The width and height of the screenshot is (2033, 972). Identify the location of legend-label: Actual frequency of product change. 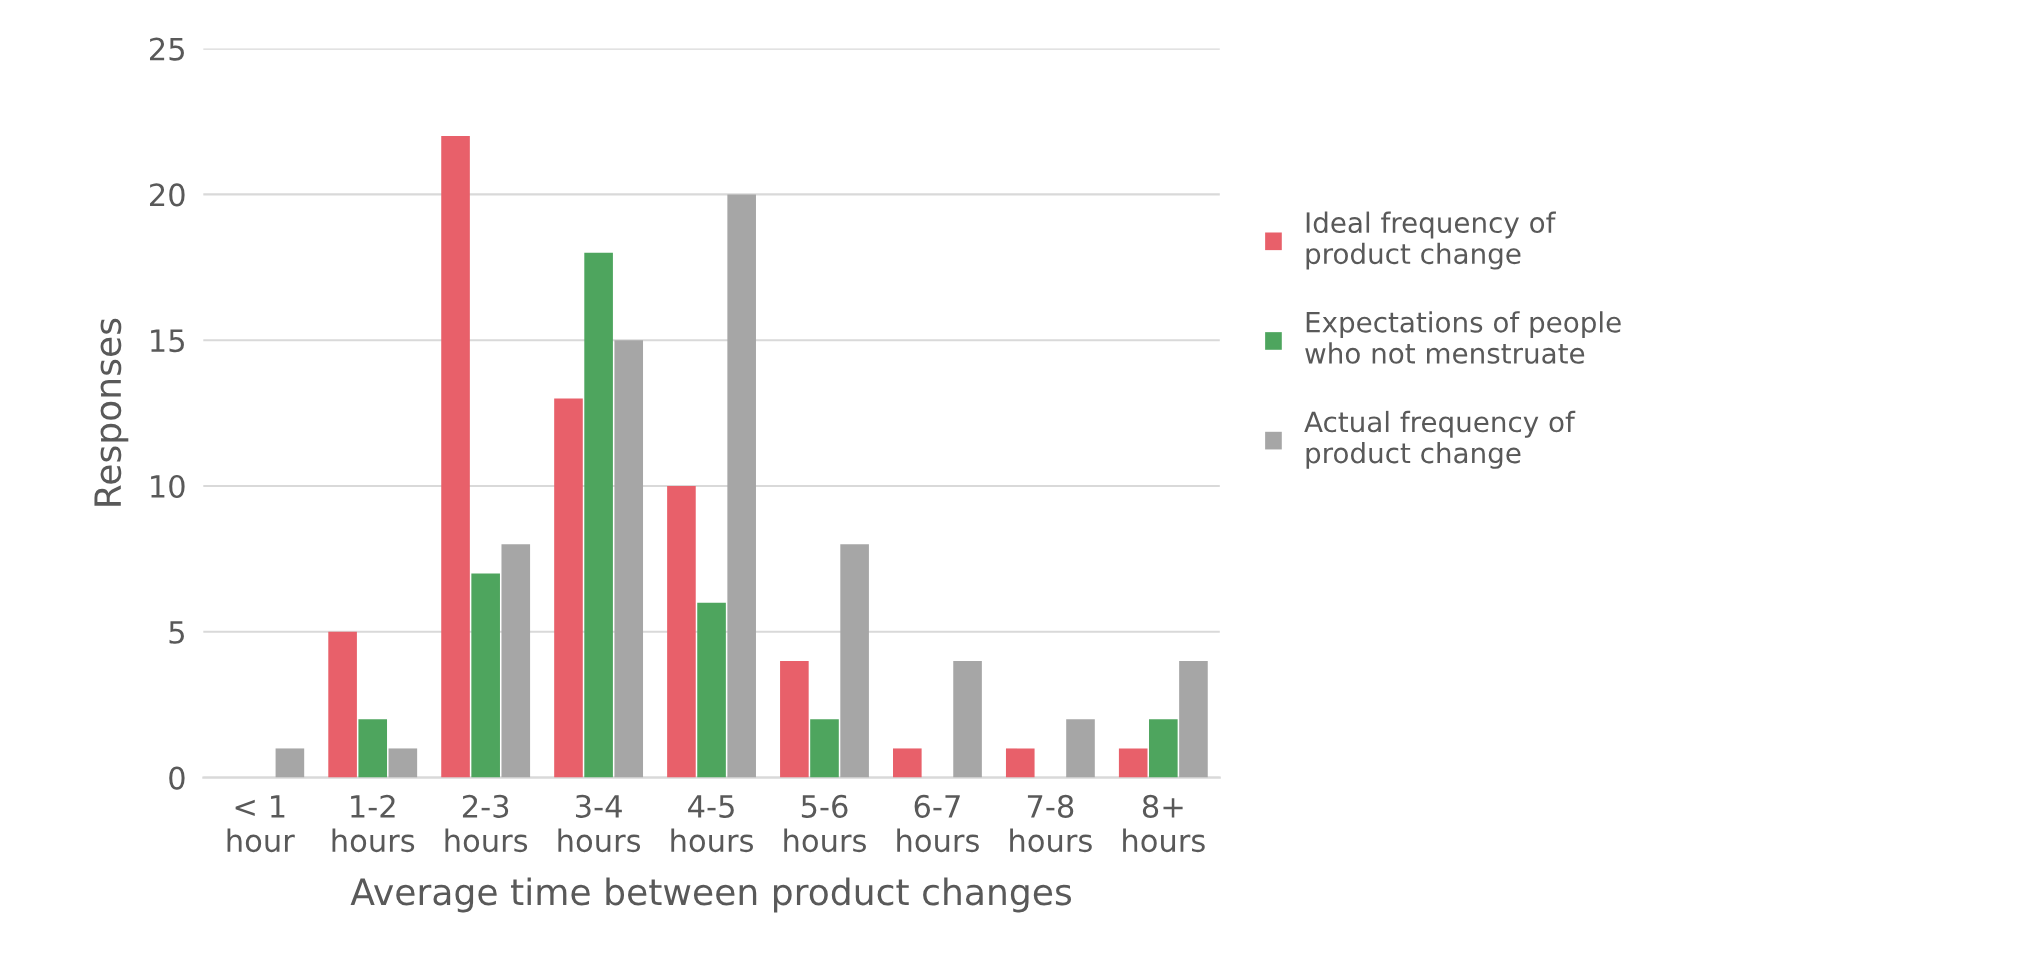
(1440, 439).